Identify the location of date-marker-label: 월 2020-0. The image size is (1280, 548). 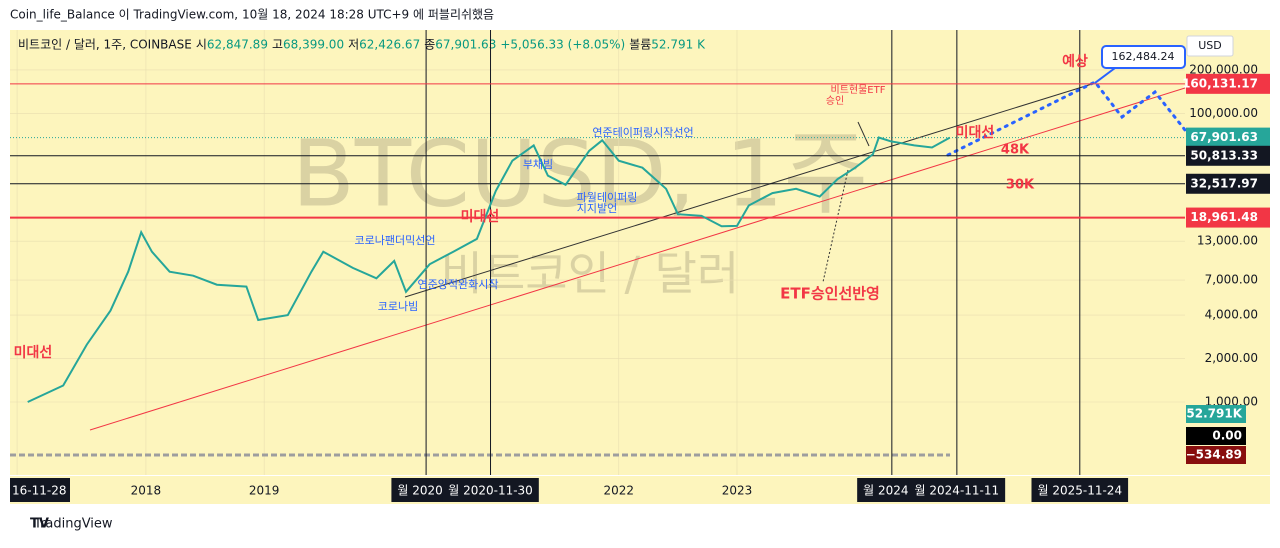
(425, 491).